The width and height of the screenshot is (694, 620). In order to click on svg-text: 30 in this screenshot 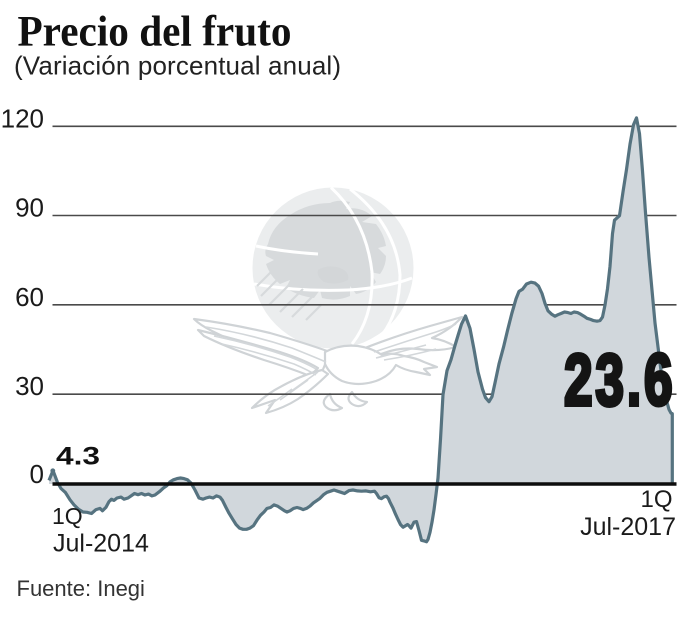, I will do `click(29, 386)`.